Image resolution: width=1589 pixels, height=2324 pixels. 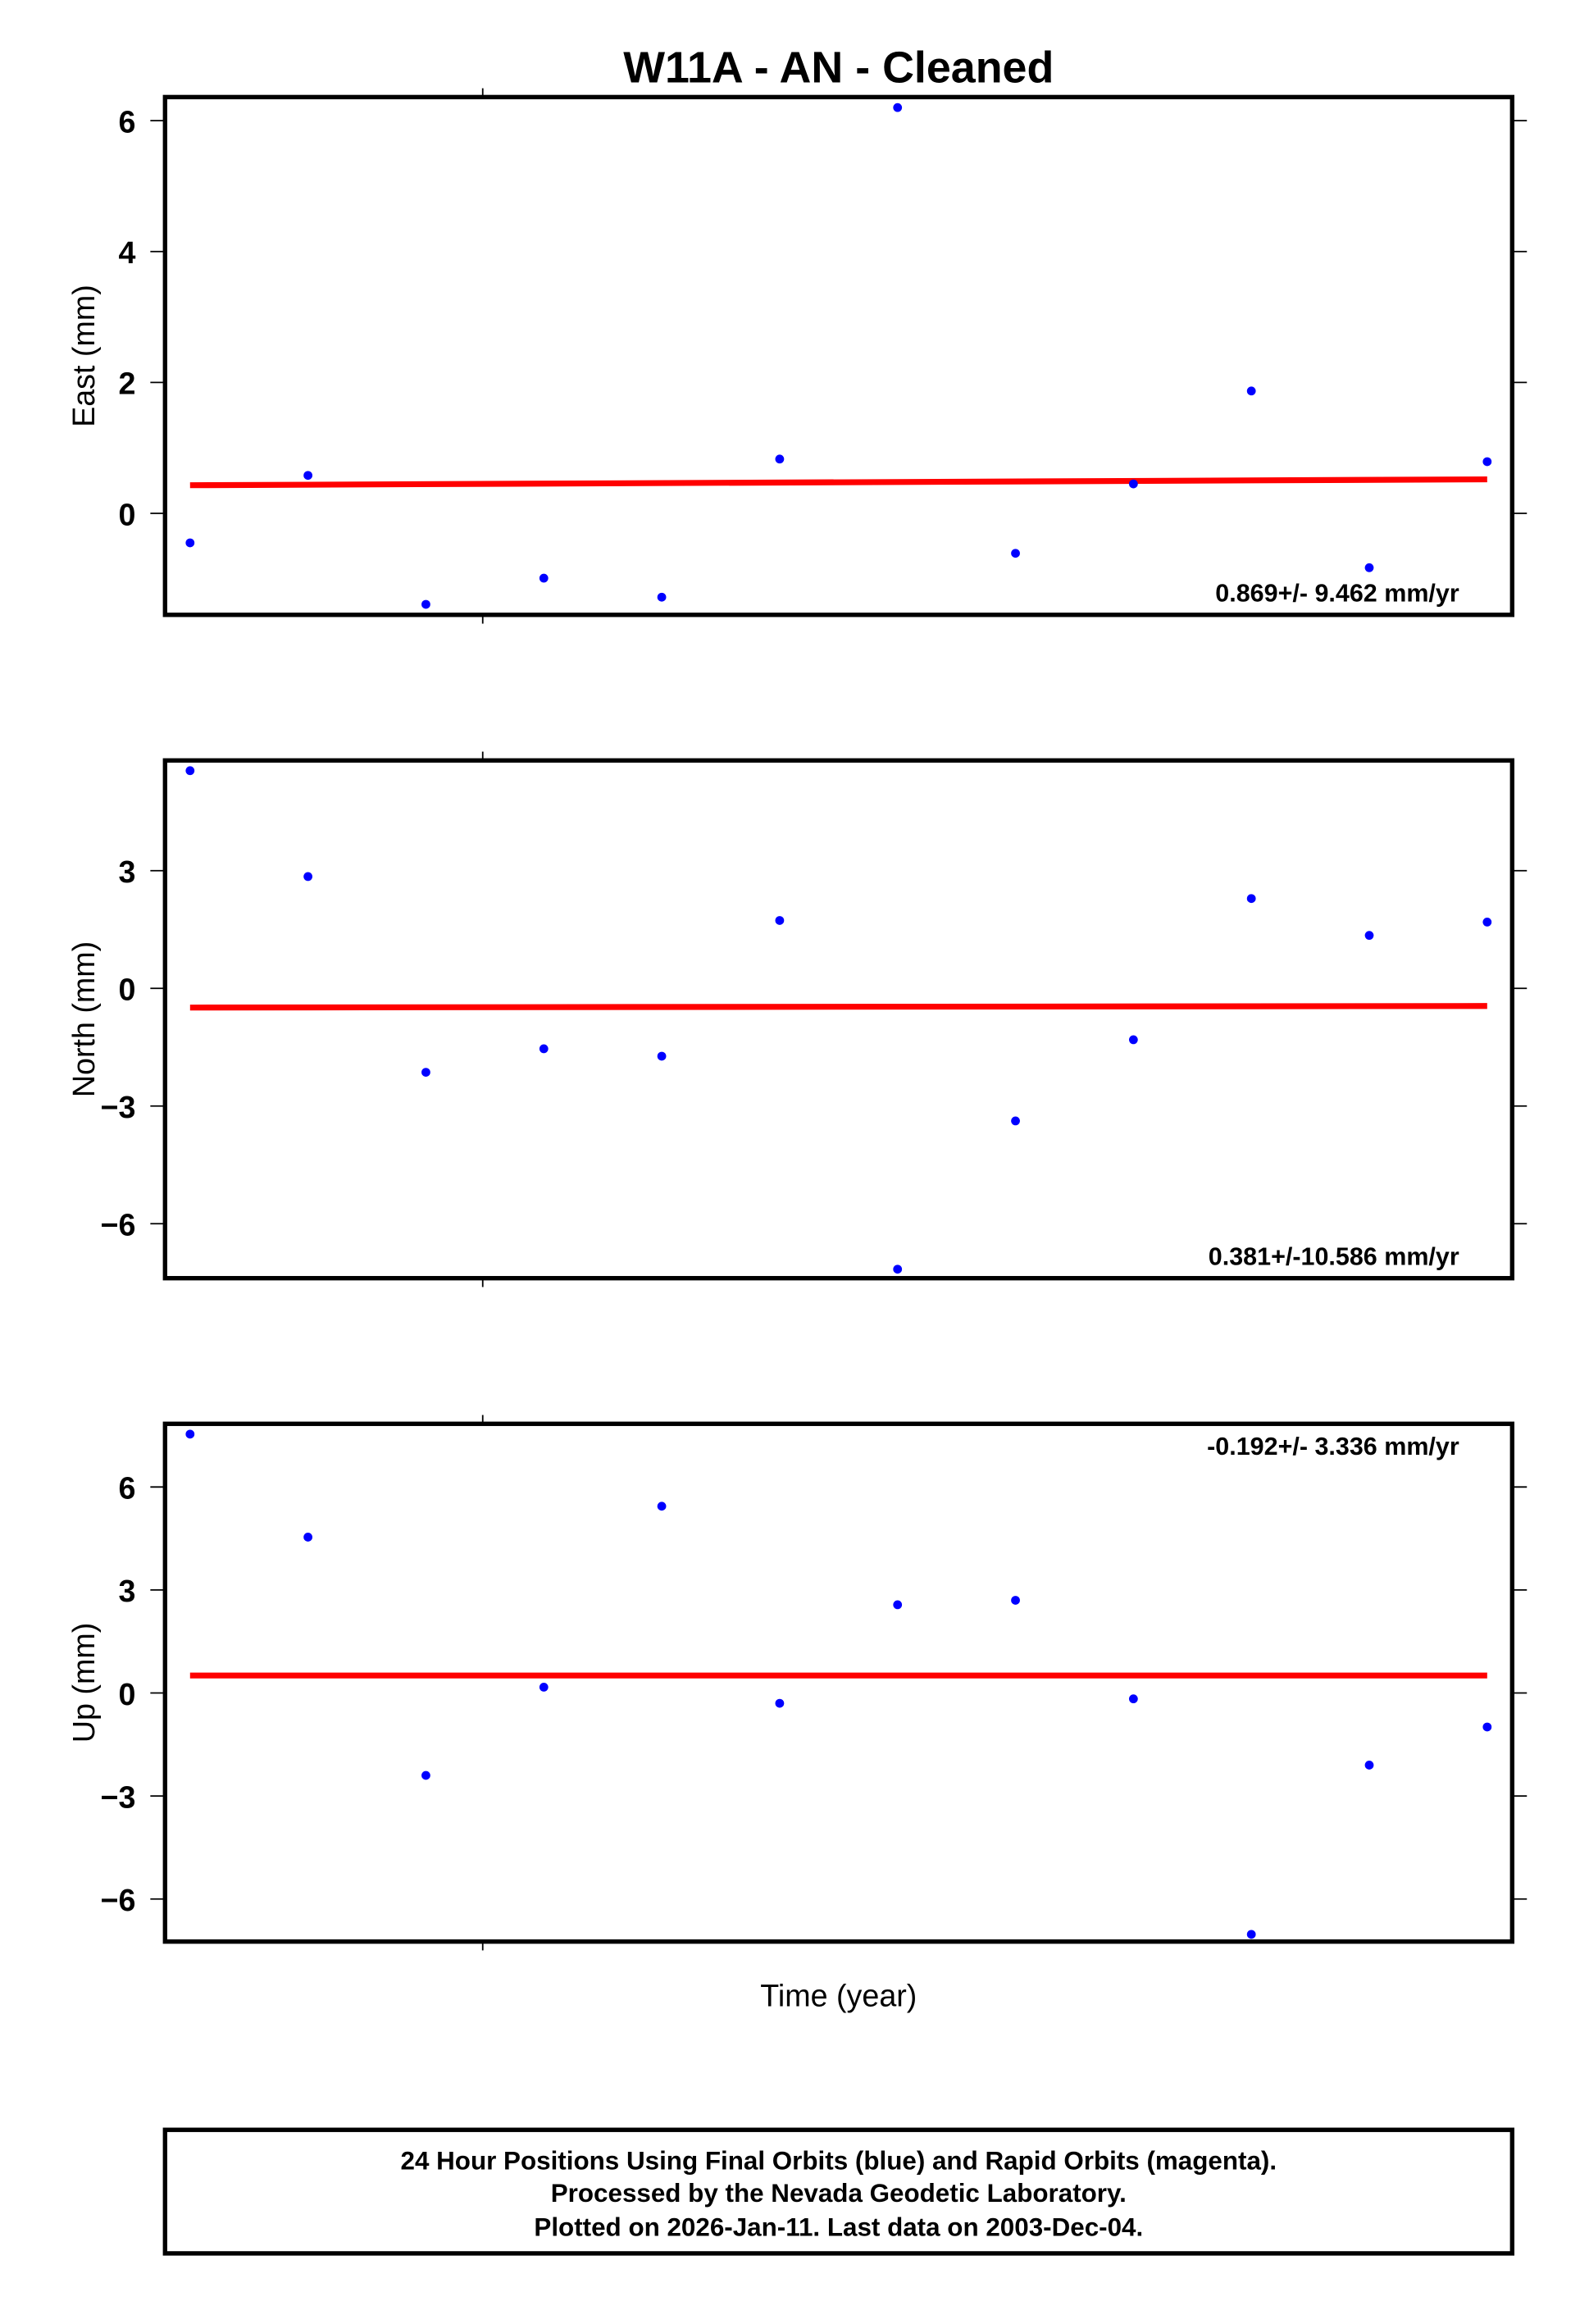 I want to click on north-trend-line, so click(x=838, y=1007).